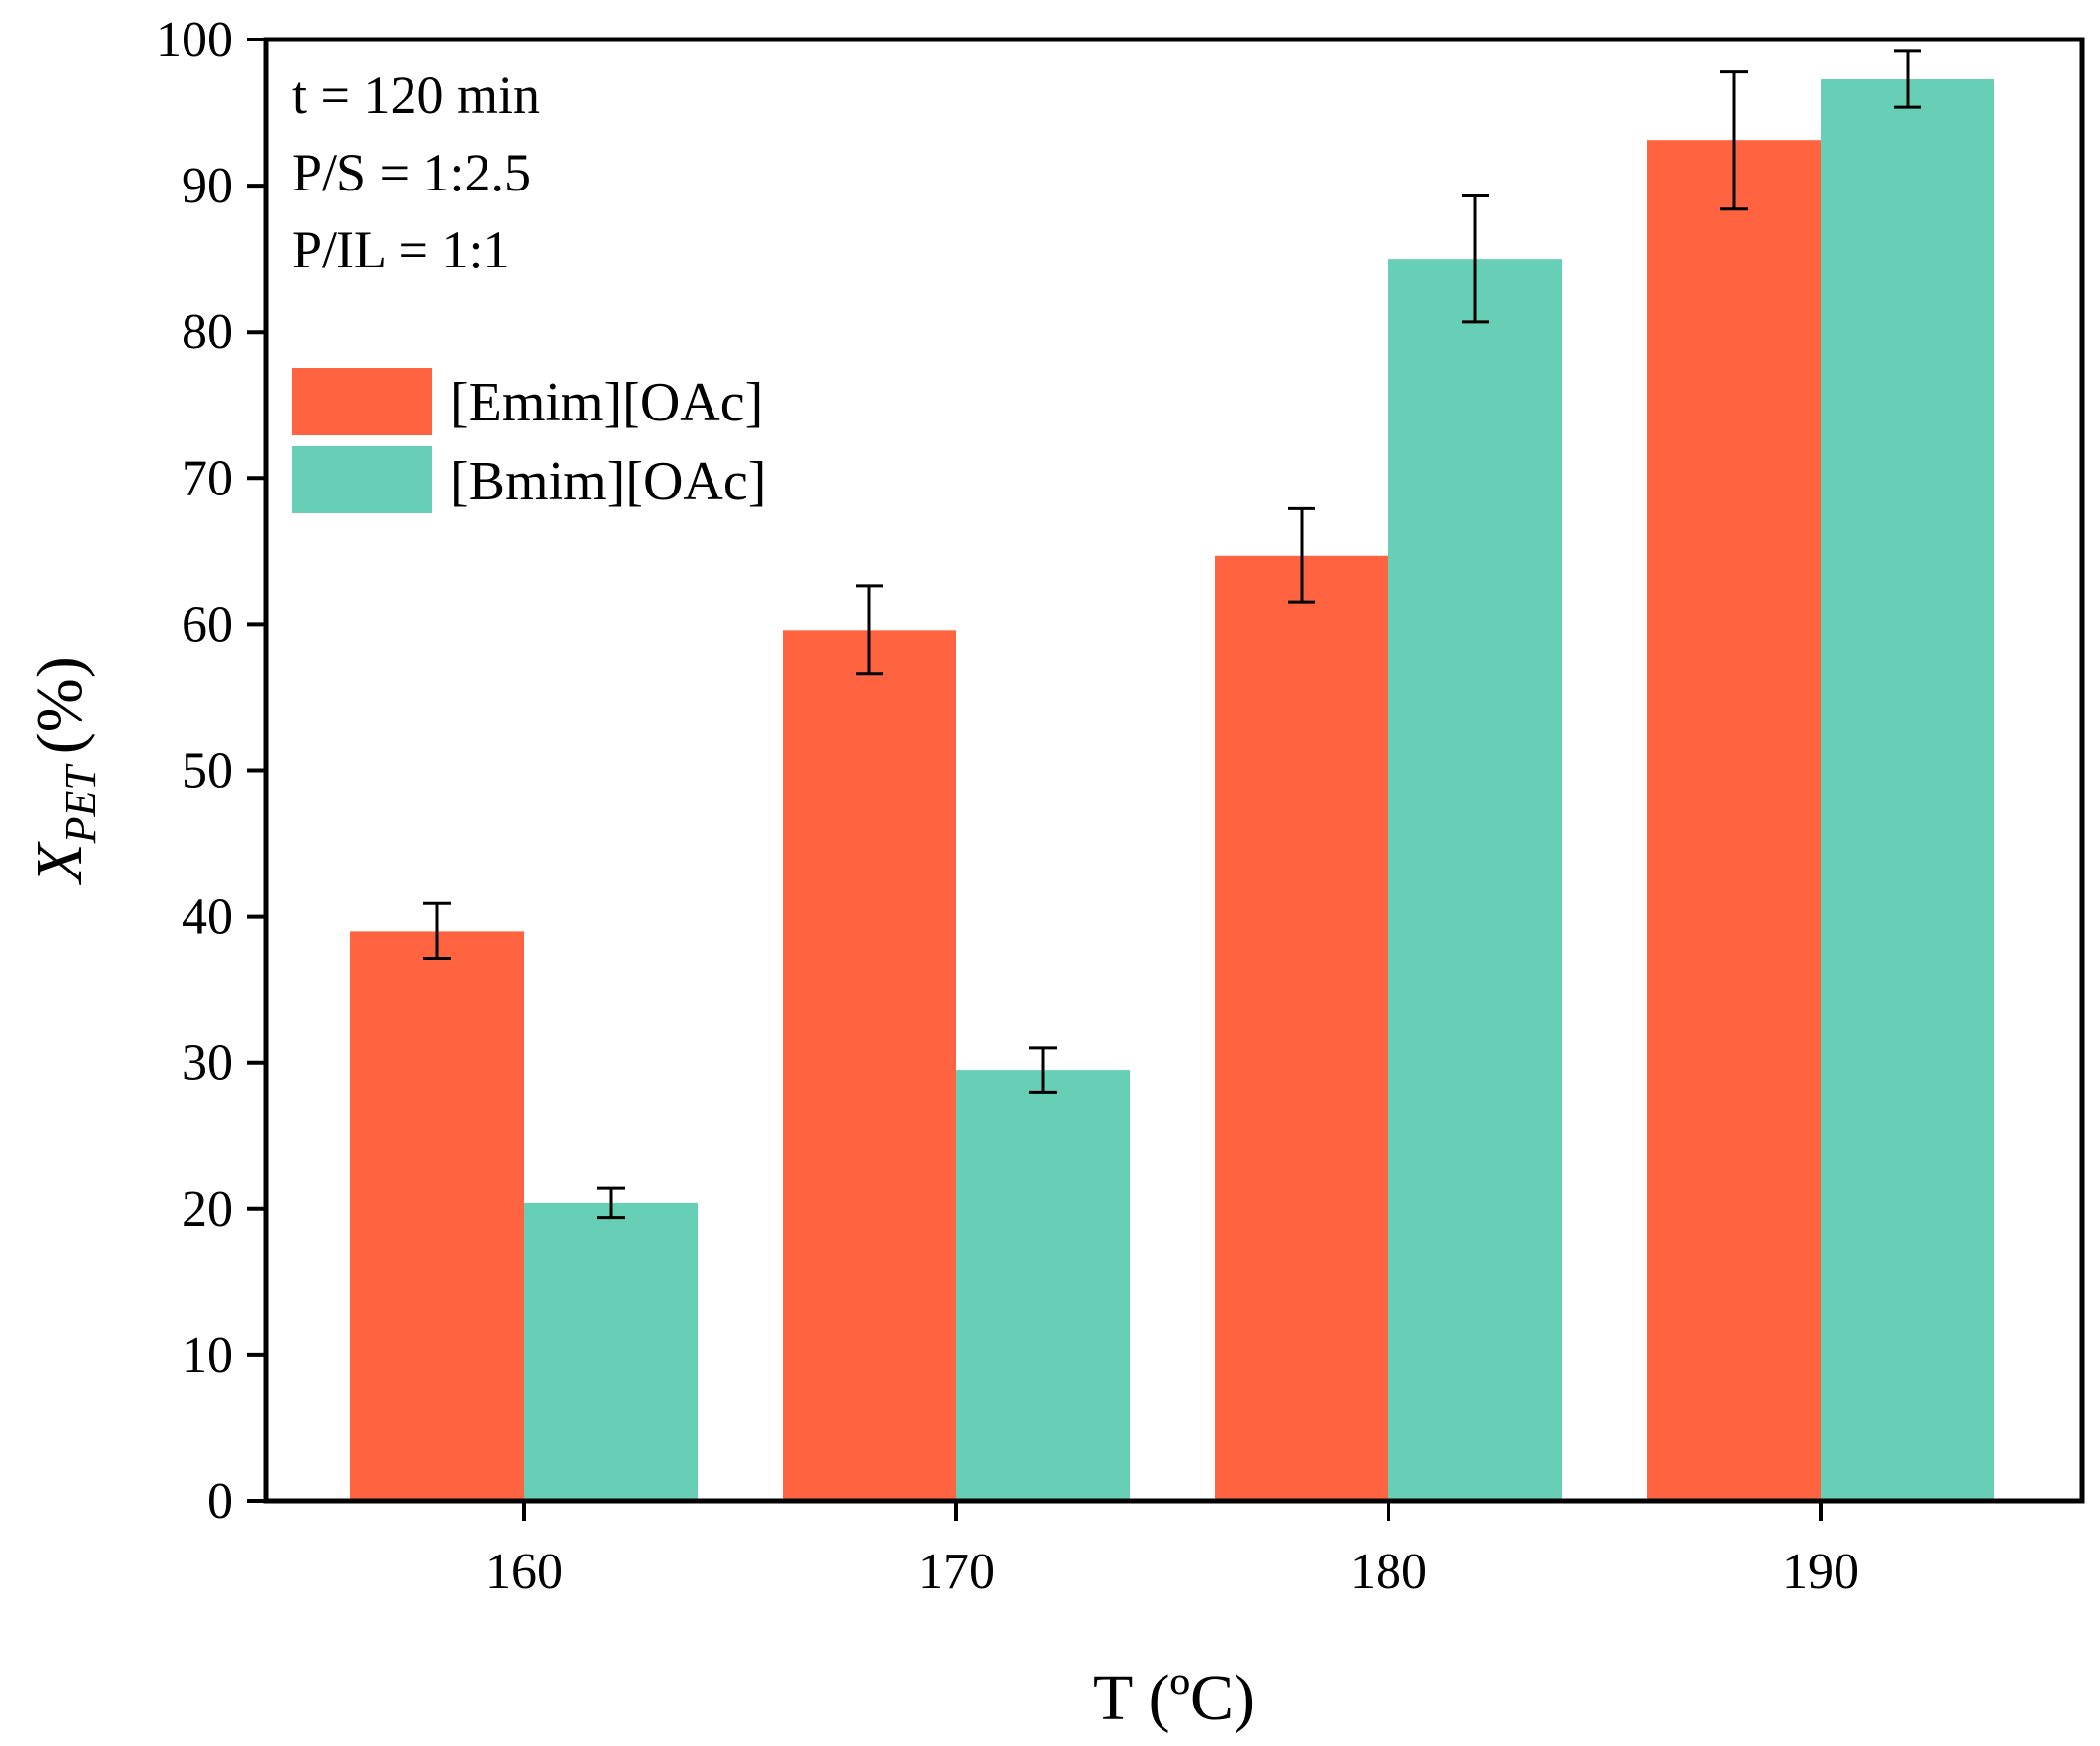 The width and height of the screenshot is (2100, 1746). Describe the element at coordinates (60, 705) in the screenshot. I see `y-axis-title-unit: (%)` at that location.